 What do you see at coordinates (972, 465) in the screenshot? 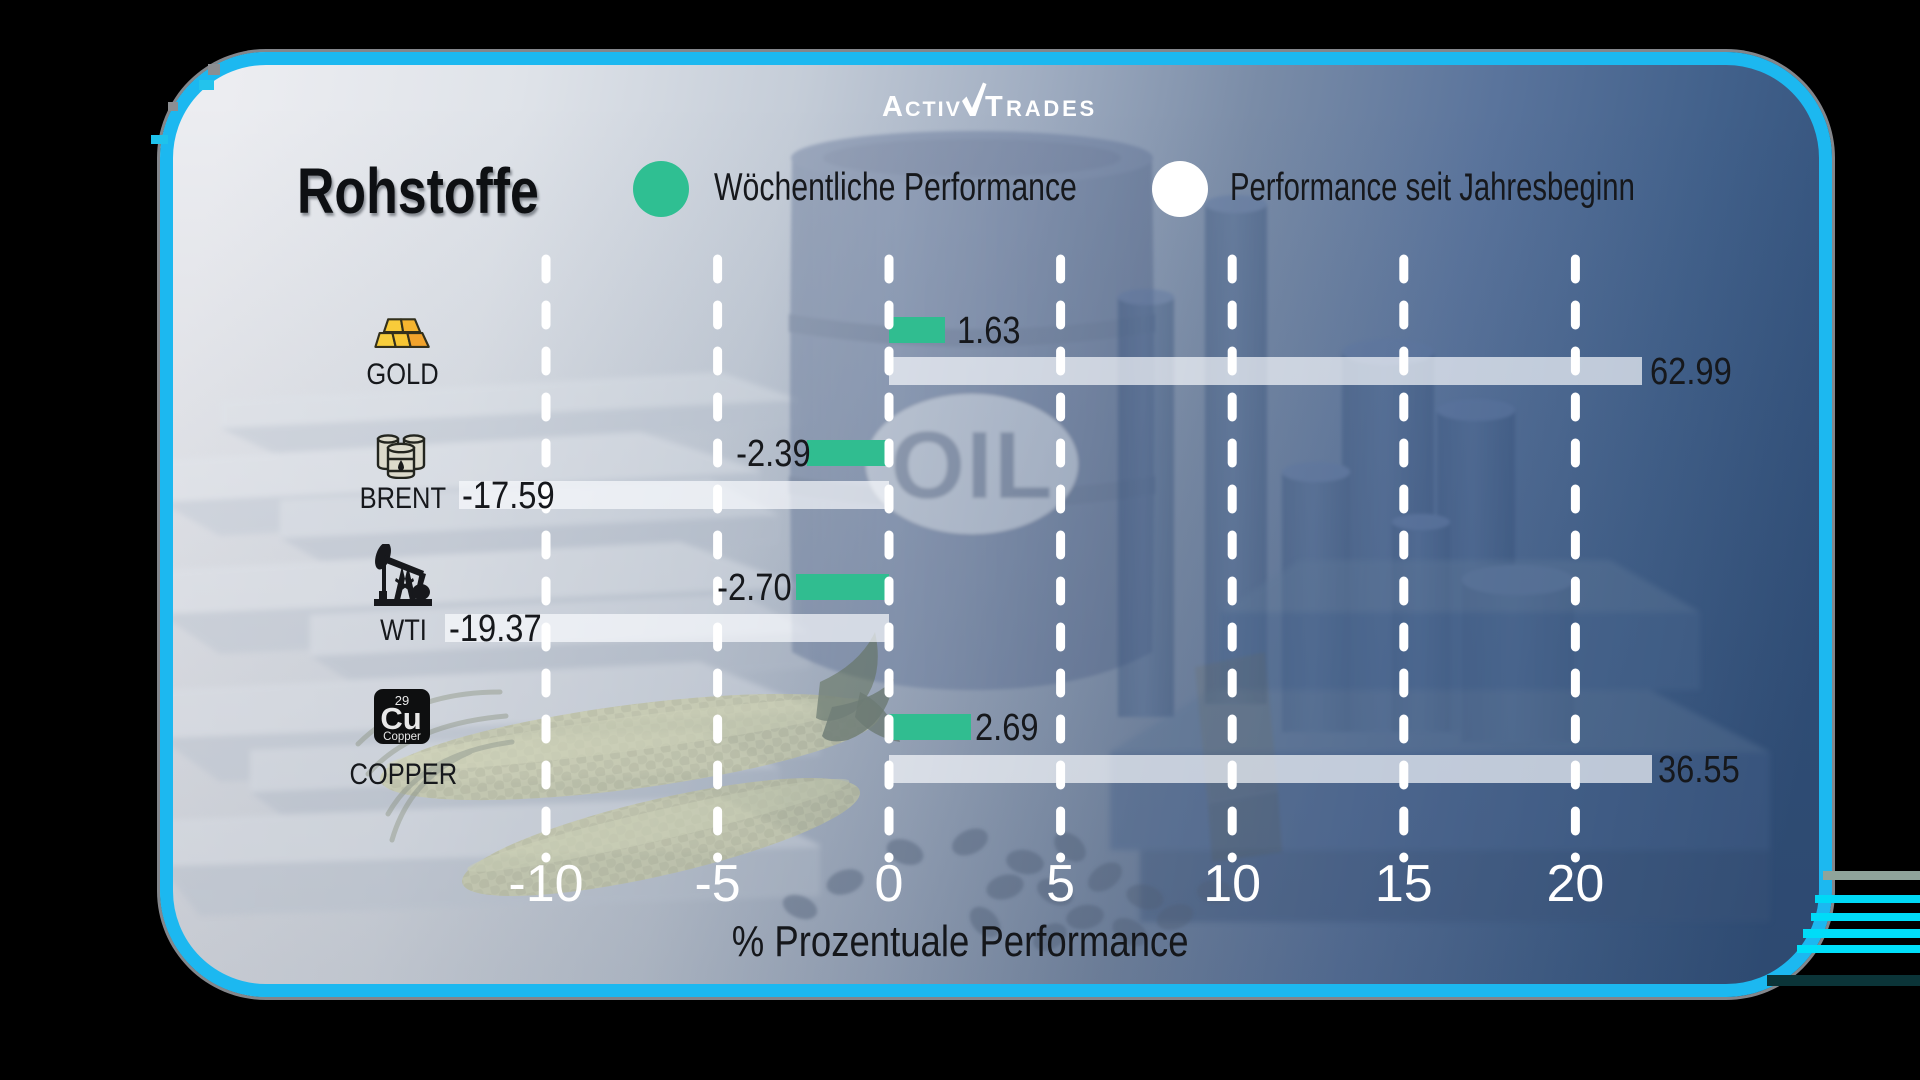
I see `svg-text: OIL` at bounding box center [972, 465].